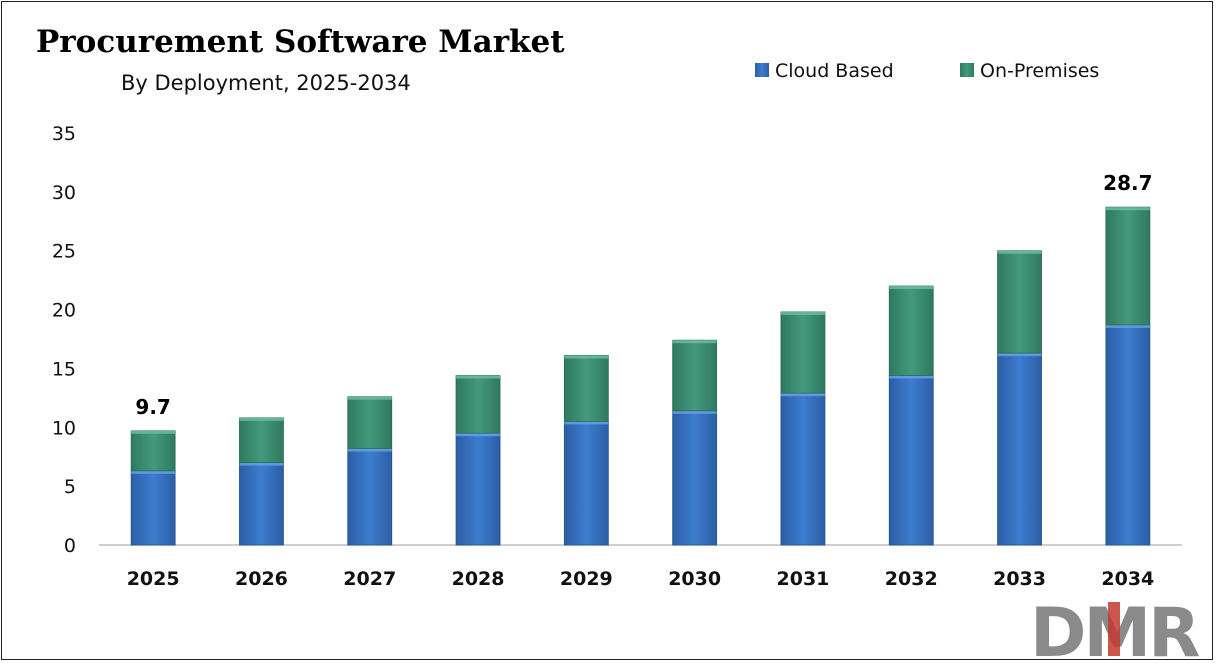  I want to click on legend-swatch-on-premises, so click(967, 70).